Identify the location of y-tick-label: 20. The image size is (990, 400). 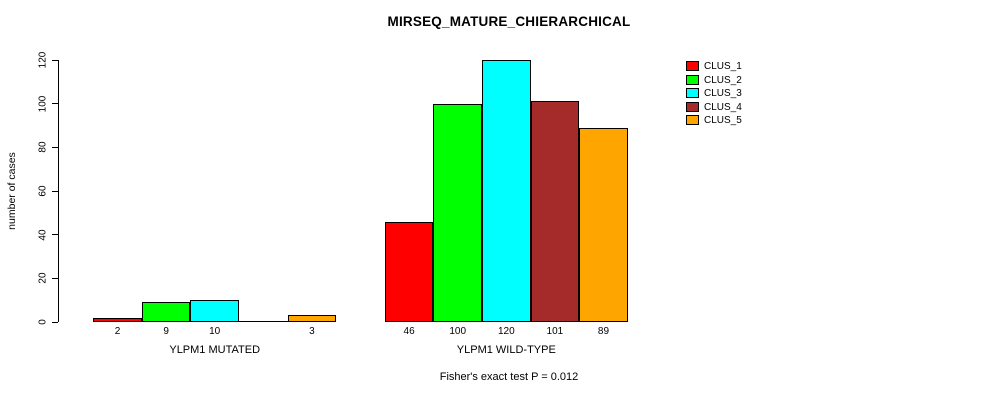
(43, 278).